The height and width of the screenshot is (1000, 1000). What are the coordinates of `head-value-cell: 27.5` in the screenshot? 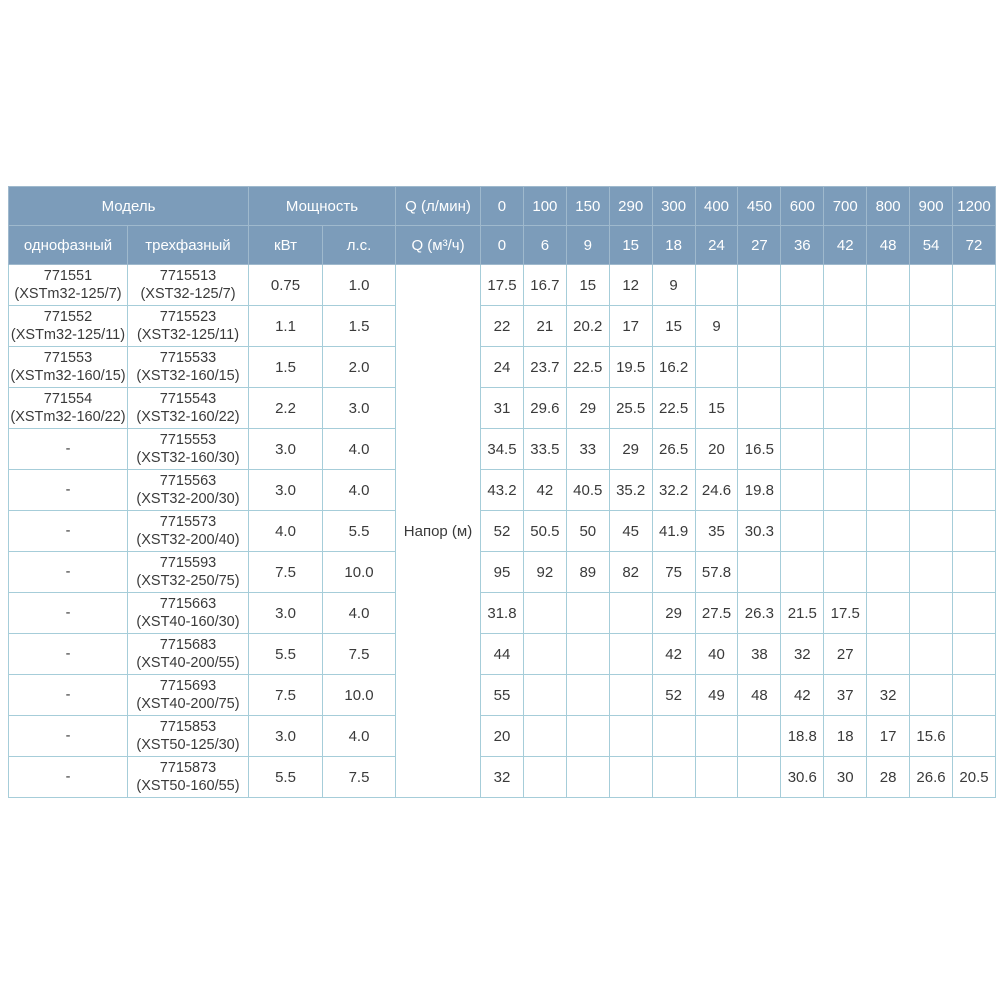 It's located at (716, 613).